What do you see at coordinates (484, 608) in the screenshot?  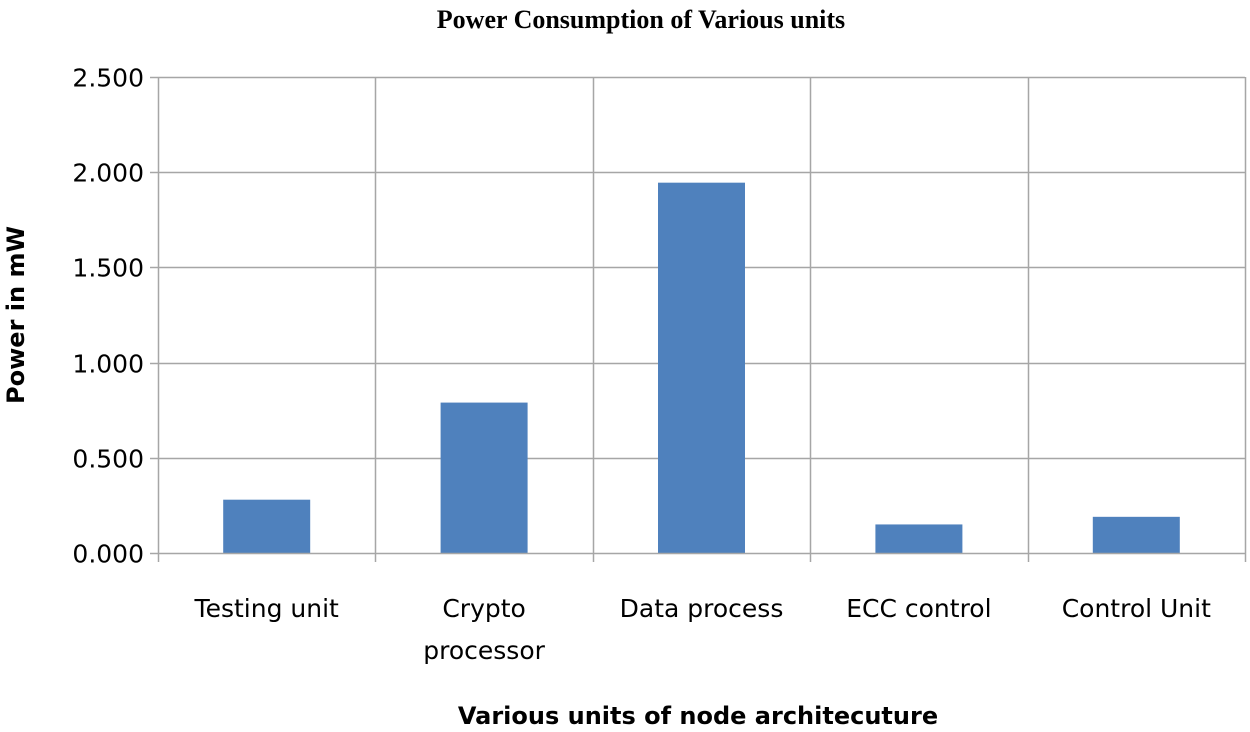 I see `x-category-label-line: Crypto` at bounding box center [484, 608].